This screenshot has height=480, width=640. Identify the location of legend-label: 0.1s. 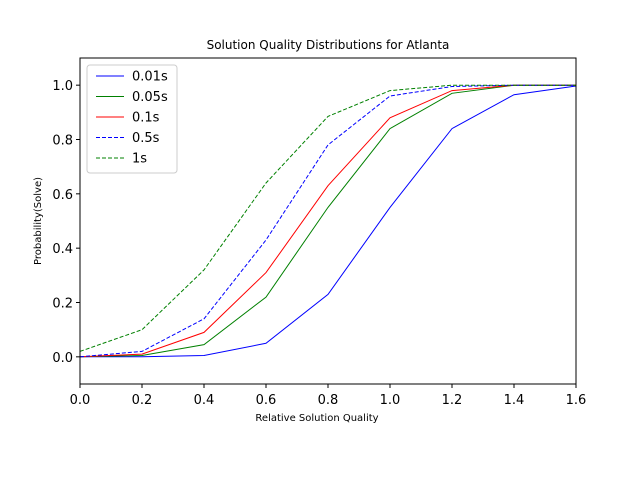
(146, 118).